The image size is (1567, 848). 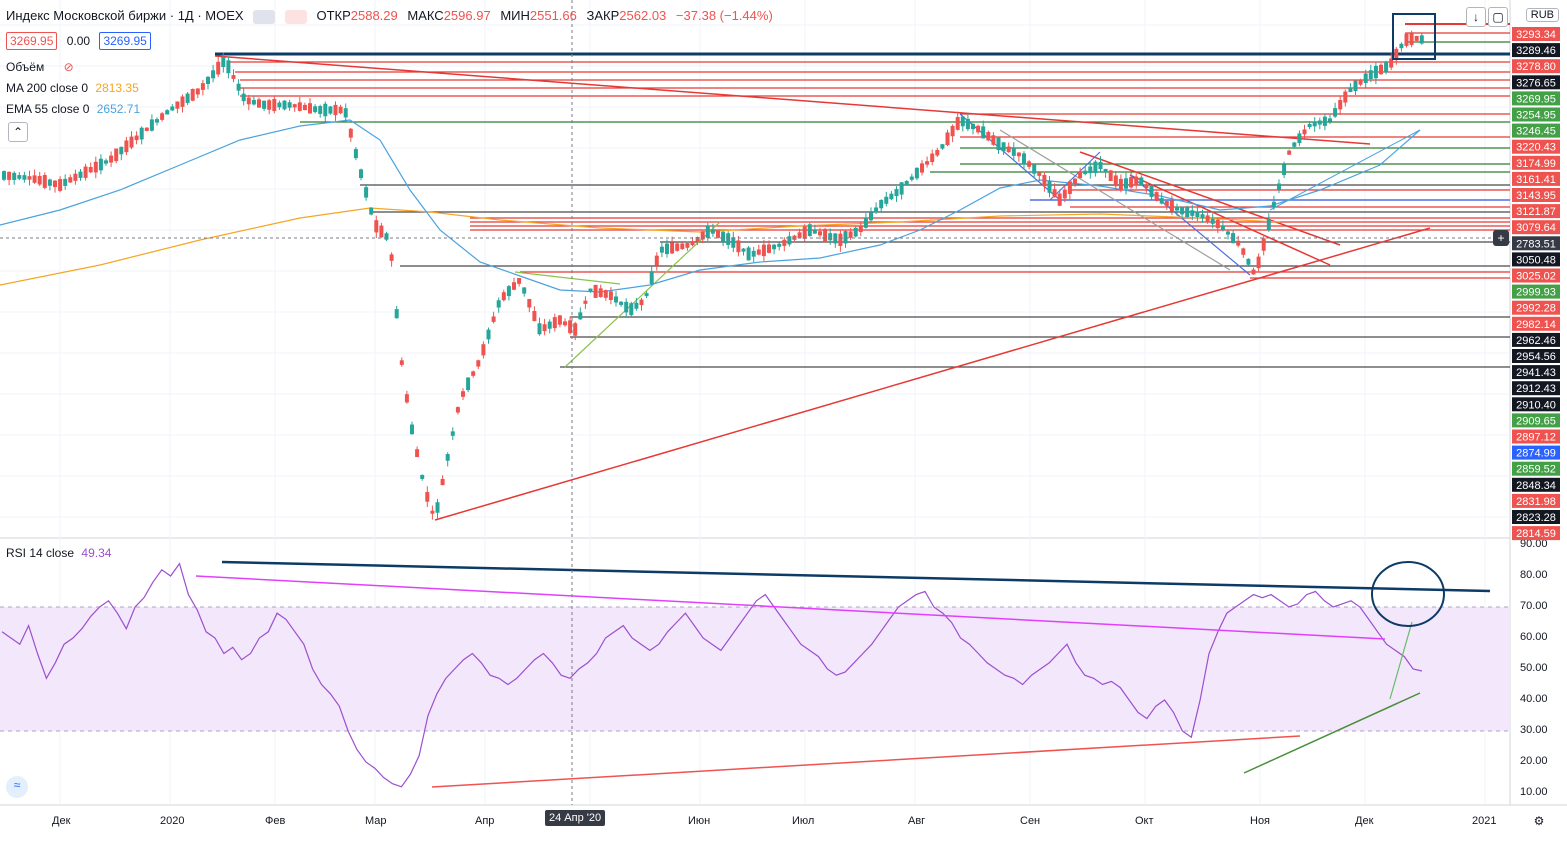 I want to click on svg-text: 3276.65, so click(x=1536, y=83).